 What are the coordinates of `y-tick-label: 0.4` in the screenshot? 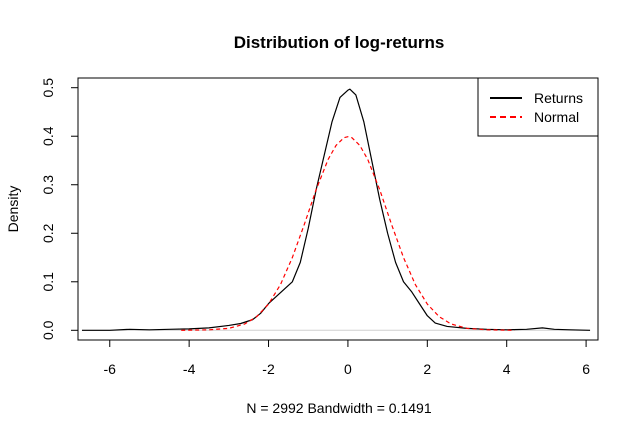 It's located at (48, 136).